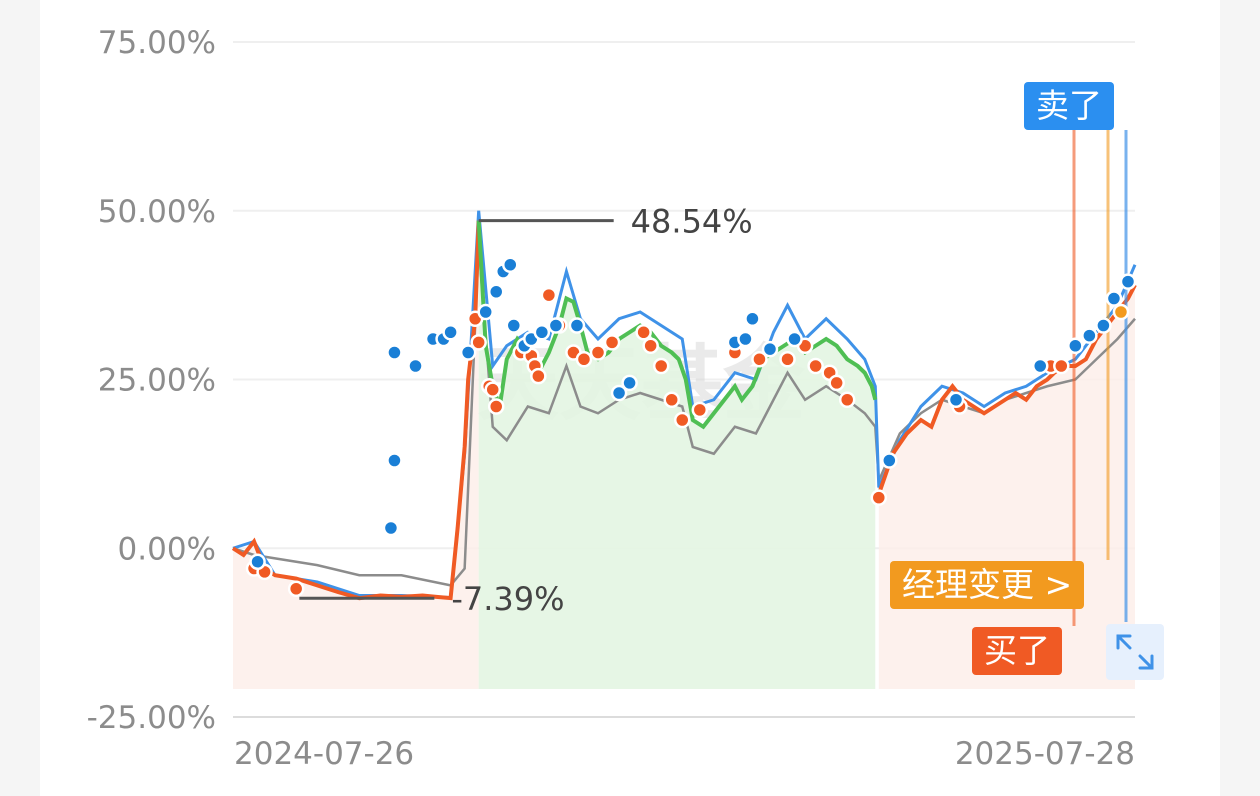  I want to click on expand-button, so click(1135, 652).